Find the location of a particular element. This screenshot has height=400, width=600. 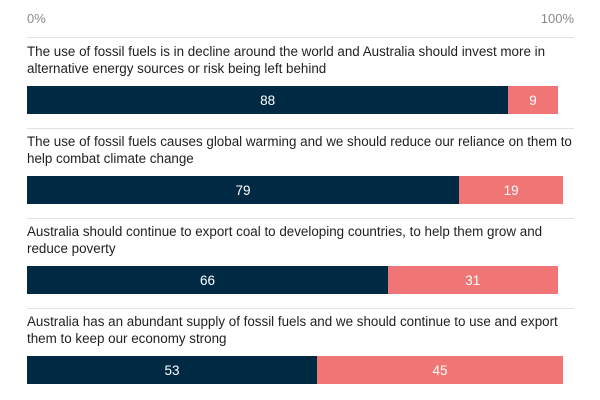

data-label: 66 is located at coordinates (207, 280).